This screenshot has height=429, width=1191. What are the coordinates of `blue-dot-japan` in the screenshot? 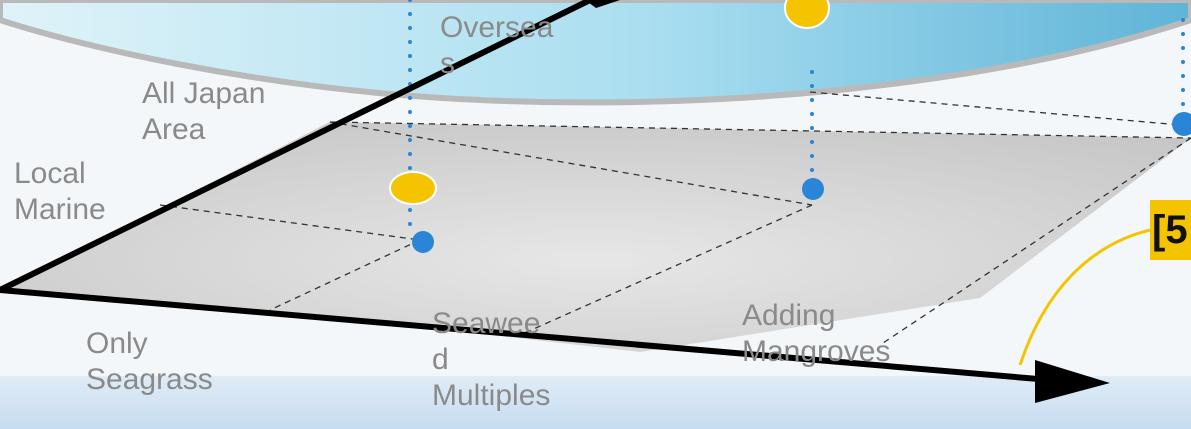 It's located at (813, 189).